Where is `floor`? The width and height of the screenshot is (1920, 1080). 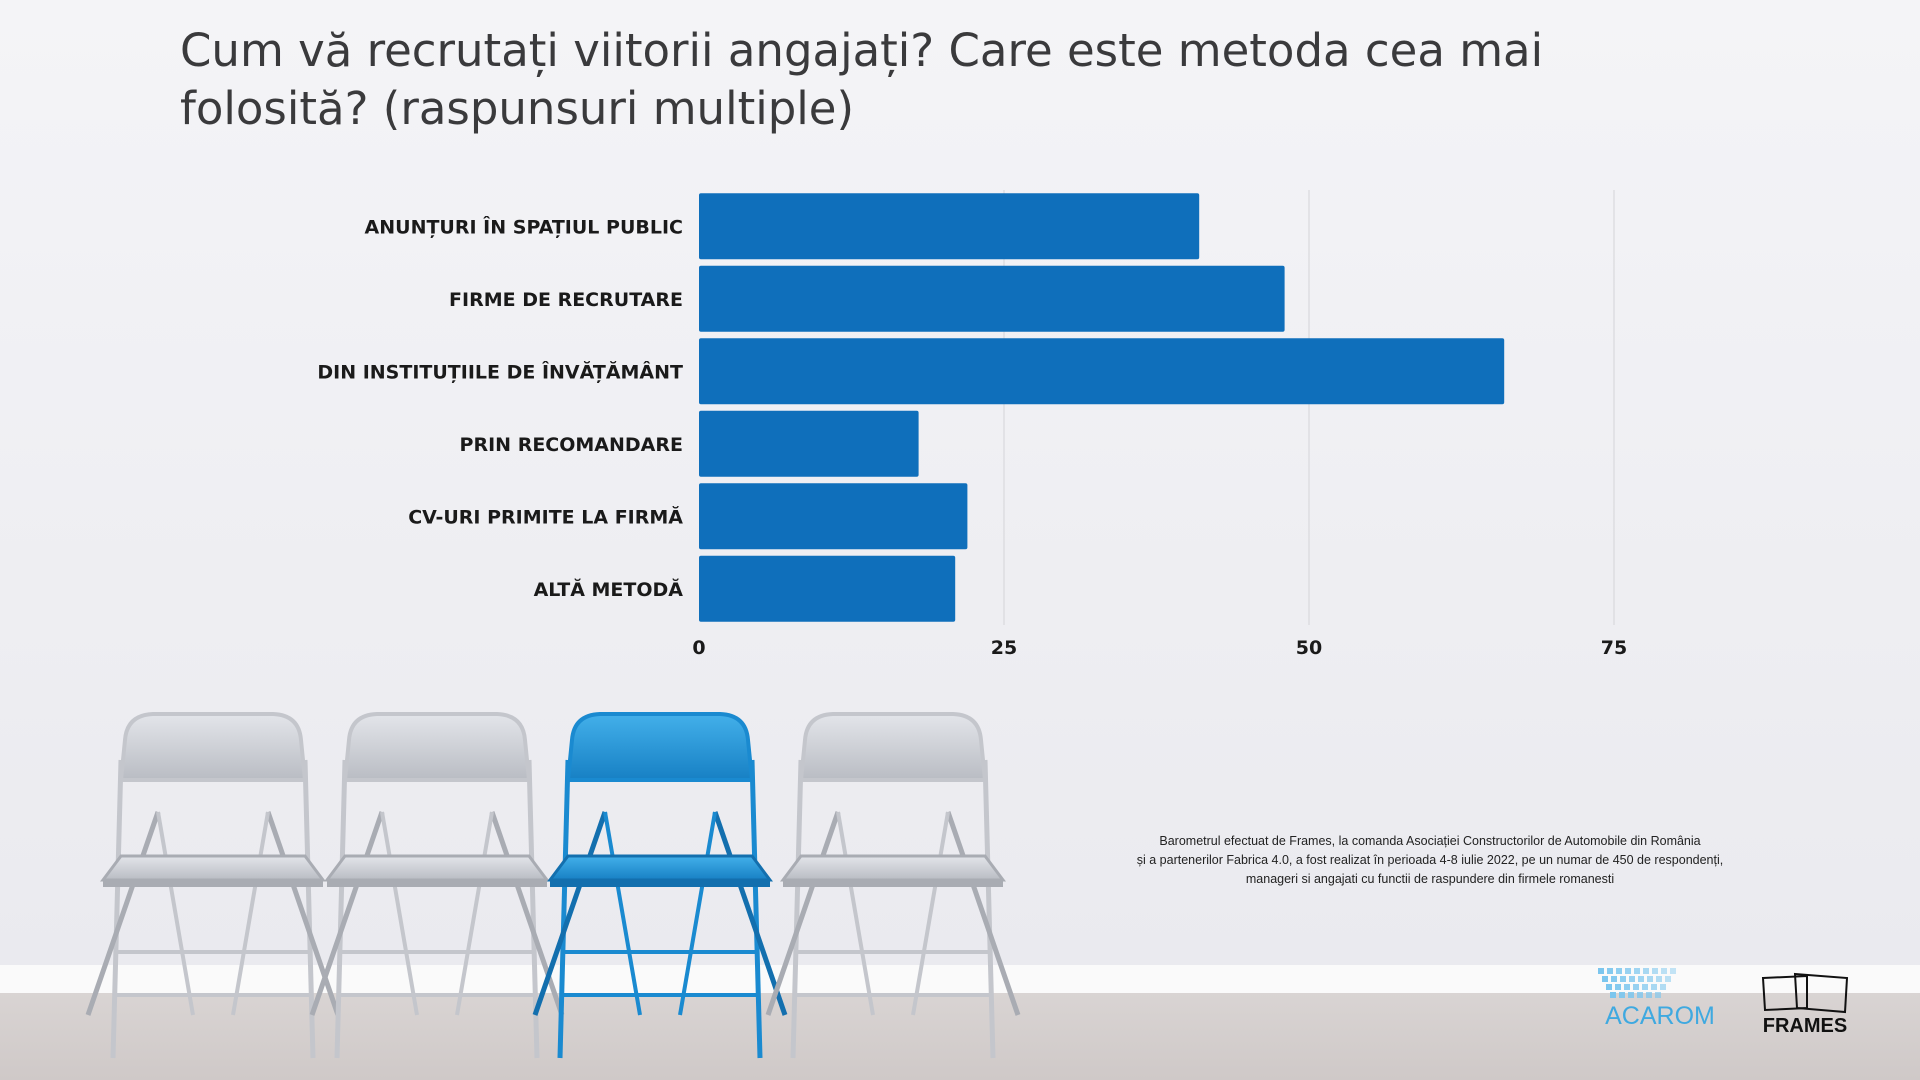 floor is located at coordinates (960, 1036).